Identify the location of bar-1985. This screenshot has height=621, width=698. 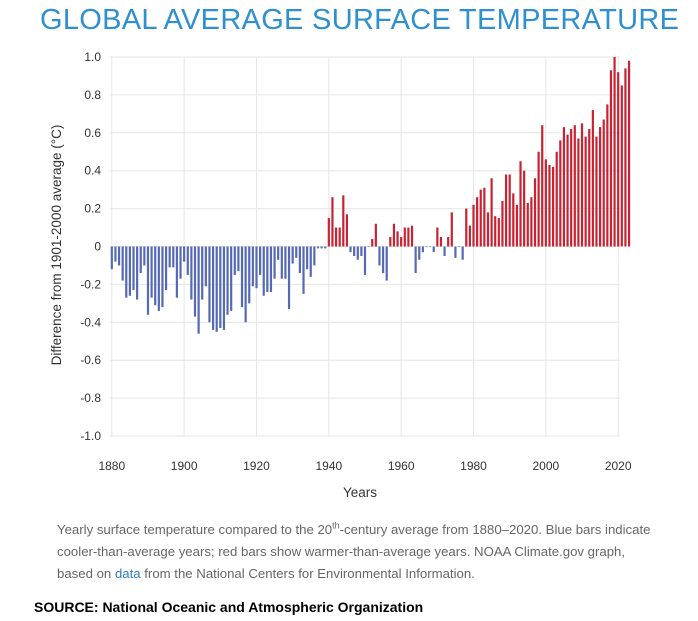
(491, 212).